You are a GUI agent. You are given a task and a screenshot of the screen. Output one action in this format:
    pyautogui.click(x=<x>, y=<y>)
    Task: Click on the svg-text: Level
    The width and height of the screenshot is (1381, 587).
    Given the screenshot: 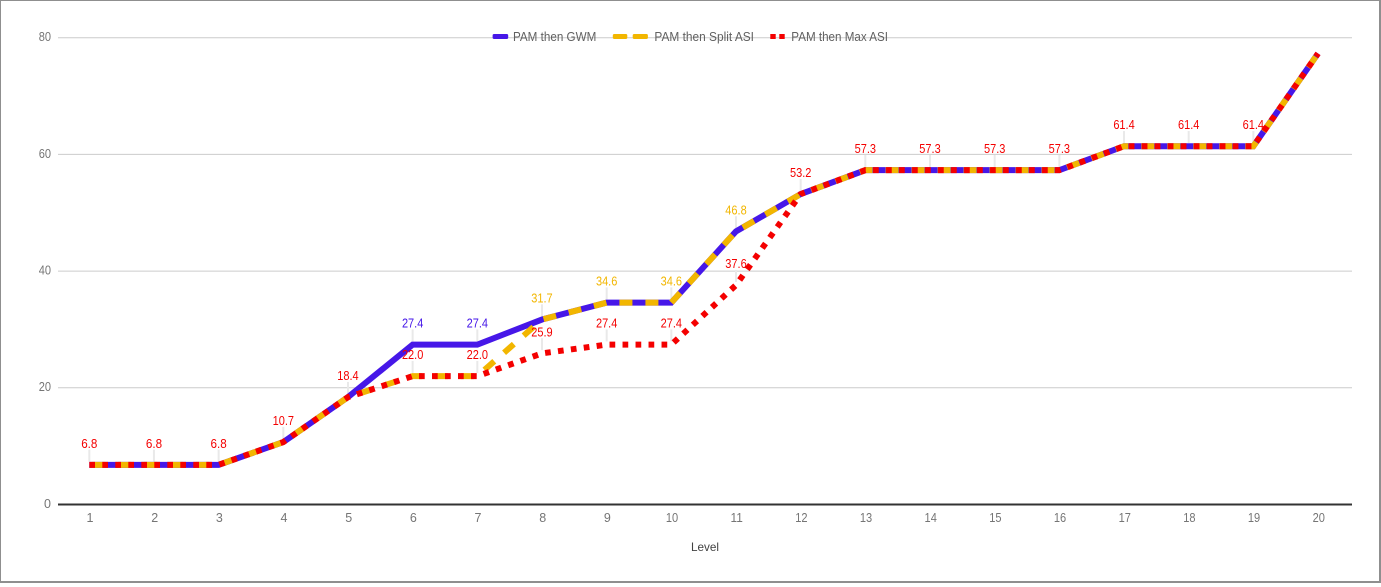 What is the action you would take?
    pyautogui.click(x=705, y=547)
    